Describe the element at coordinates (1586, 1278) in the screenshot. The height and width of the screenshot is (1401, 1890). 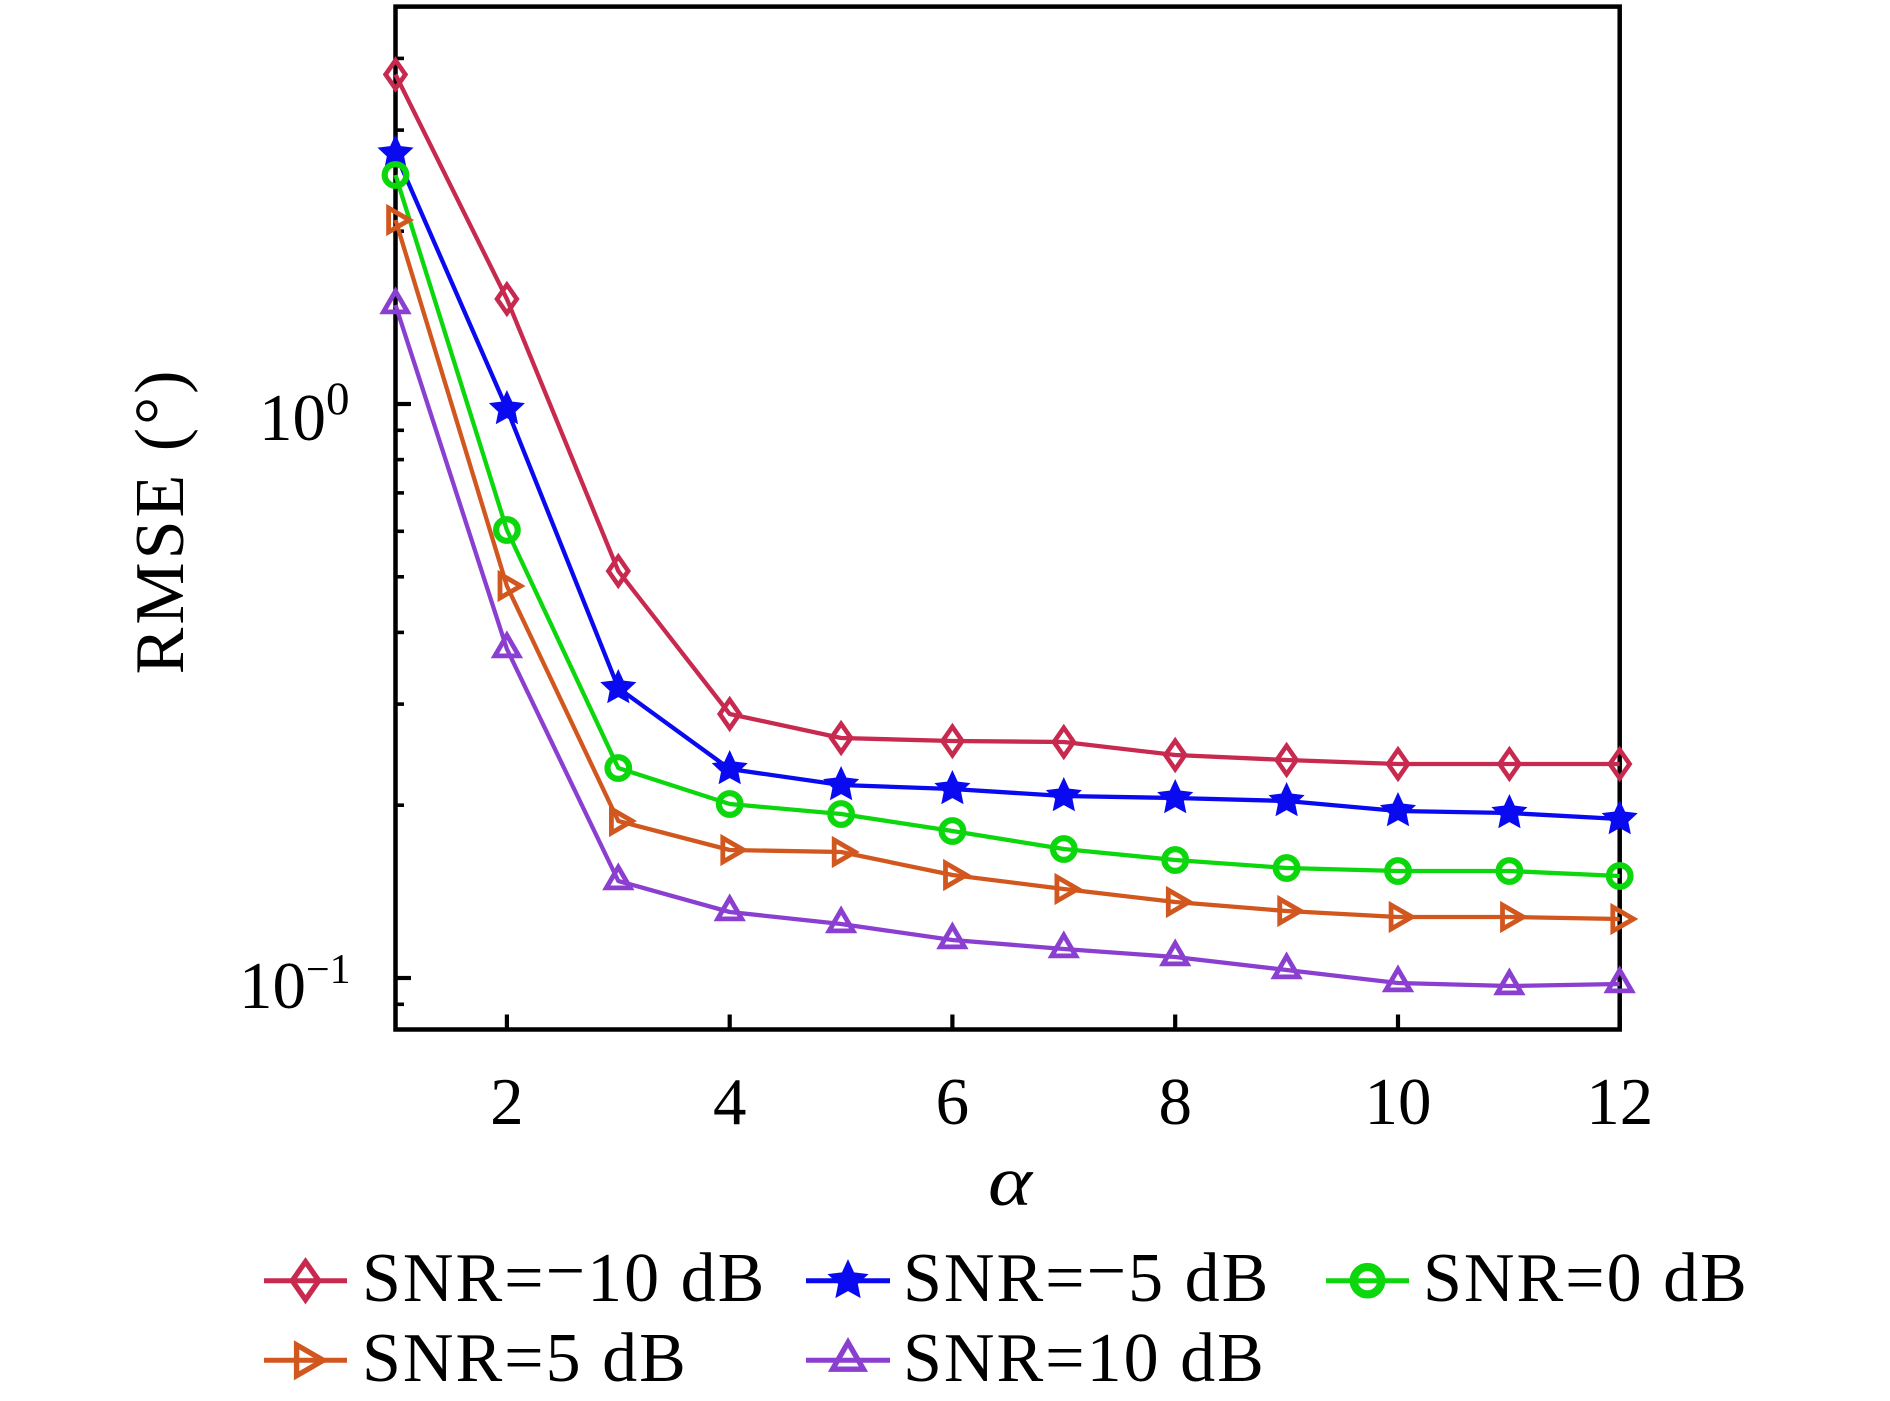
I see `svg-text: SNR=0 dB` at that location.